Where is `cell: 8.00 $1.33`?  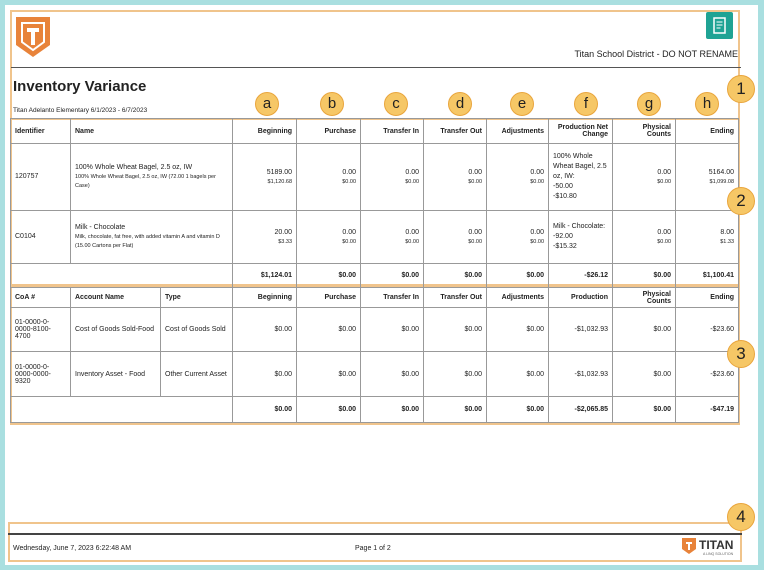 cell: 8.00 $1.33 is located at coordinates (707, 237).